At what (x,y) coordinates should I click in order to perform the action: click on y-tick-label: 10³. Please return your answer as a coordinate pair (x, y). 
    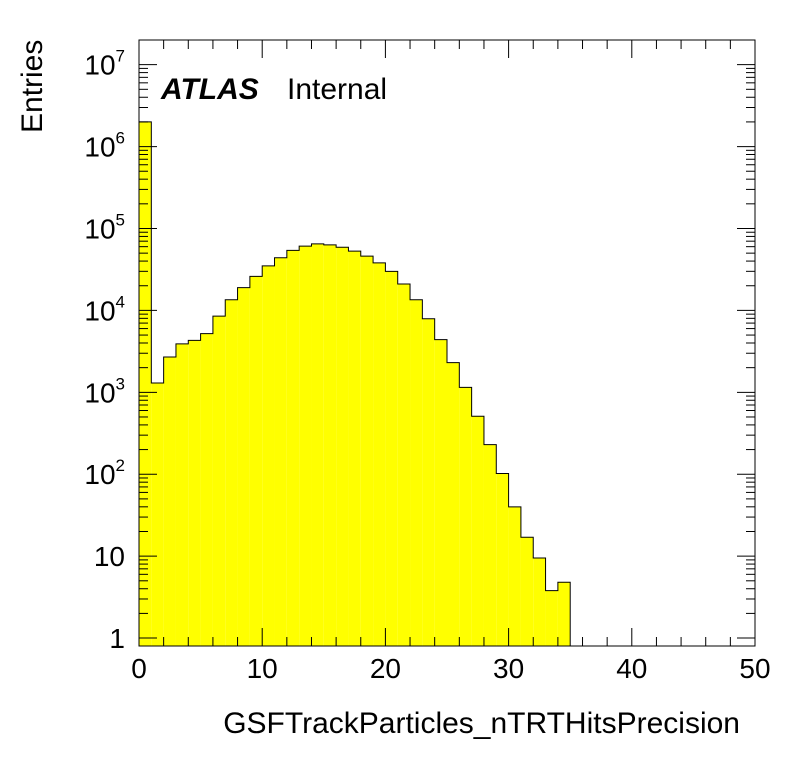
    Looking at the image, I should click on (104, 391).